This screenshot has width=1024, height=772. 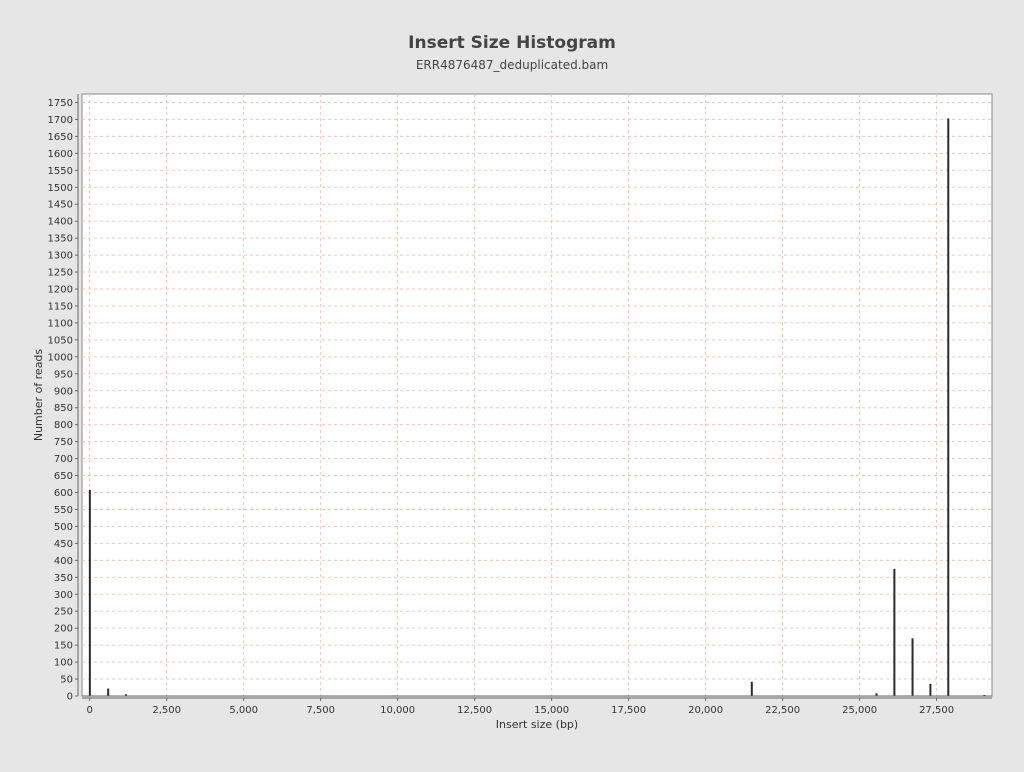 What do you see at coordinates (60, 188) in the screenshot?
I see `y-tick-label: 1500` at bounding box center [60, 188].